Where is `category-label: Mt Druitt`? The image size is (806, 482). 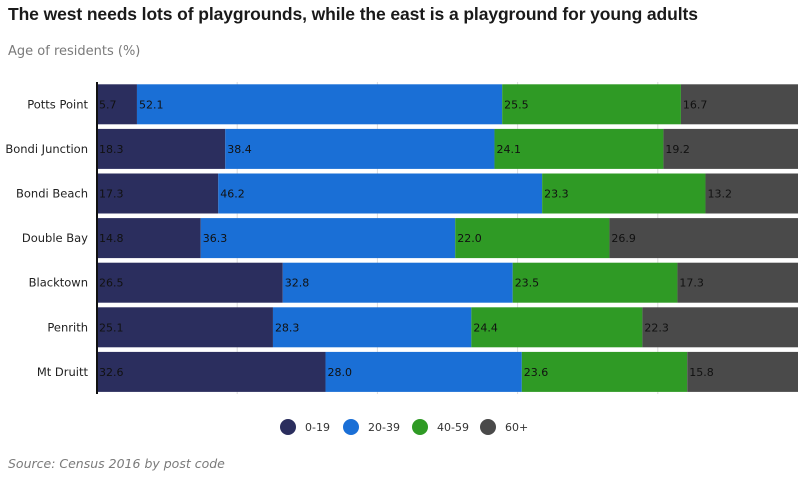
category-label: Mt Druitt is located at coordinates (63, 372).